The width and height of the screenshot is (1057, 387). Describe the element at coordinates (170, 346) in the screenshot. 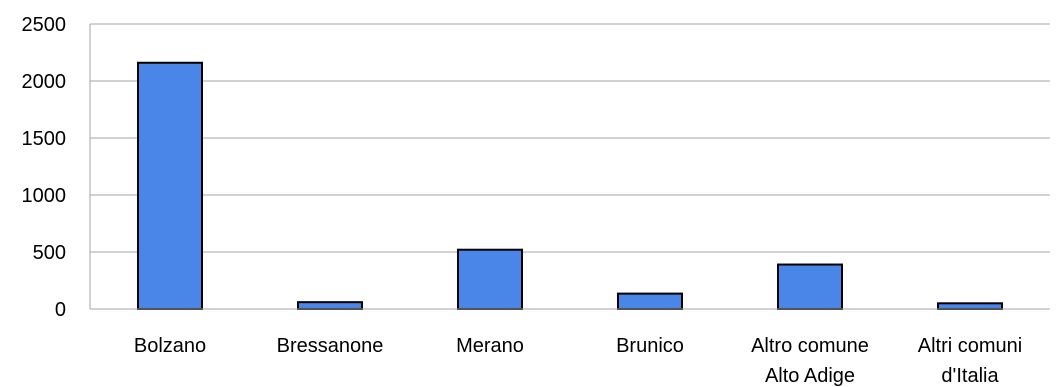

I see `x-category-label: Bolzano` at that location.